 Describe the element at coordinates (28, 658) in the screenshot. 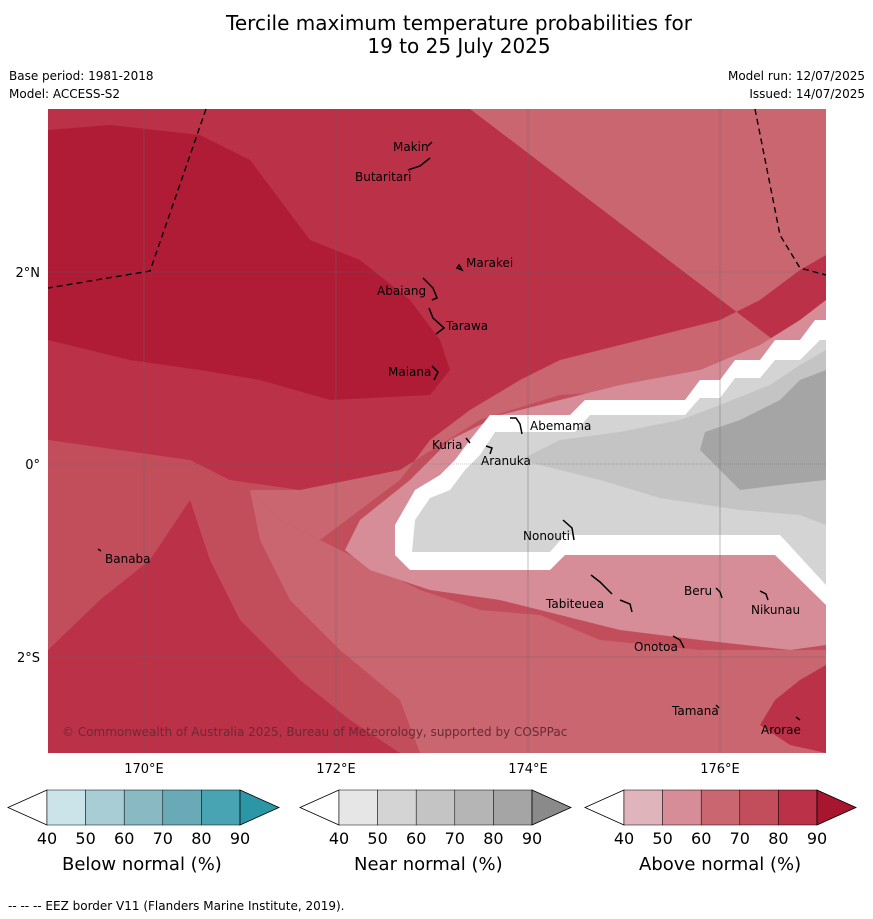

I see `lat-label-2s: 2°S` at that location.